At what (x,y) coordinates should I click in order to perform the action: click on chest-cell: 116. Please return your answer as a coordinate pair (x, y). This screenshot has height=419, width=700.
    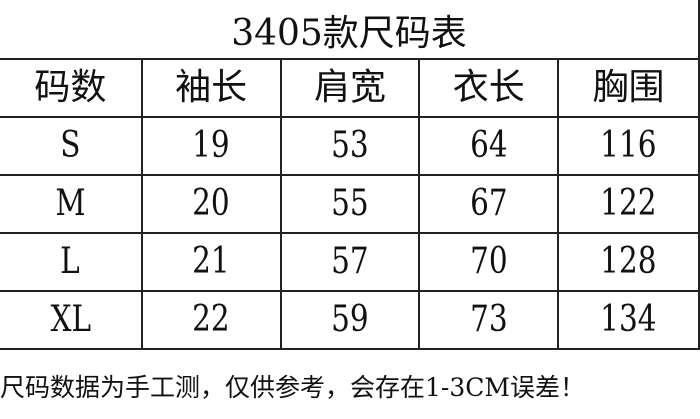
    Looking at the image, I should click on (628, 145).